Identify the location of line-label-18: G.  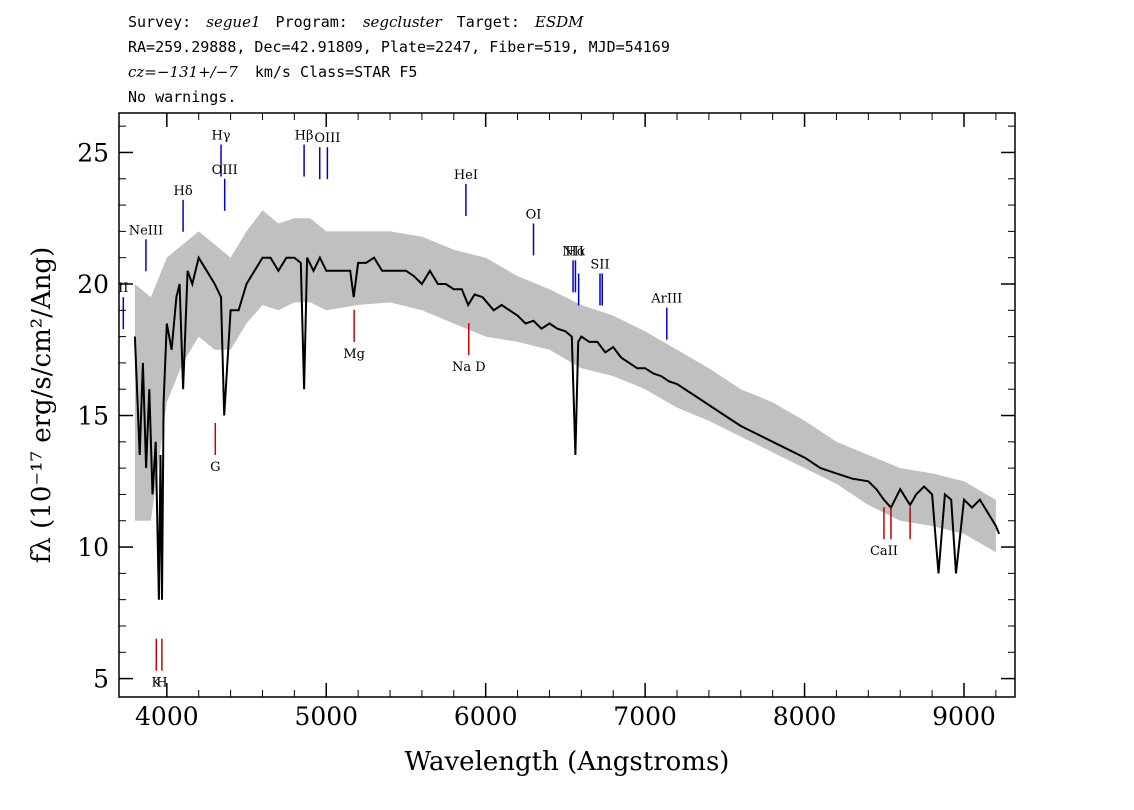
(215, 467).